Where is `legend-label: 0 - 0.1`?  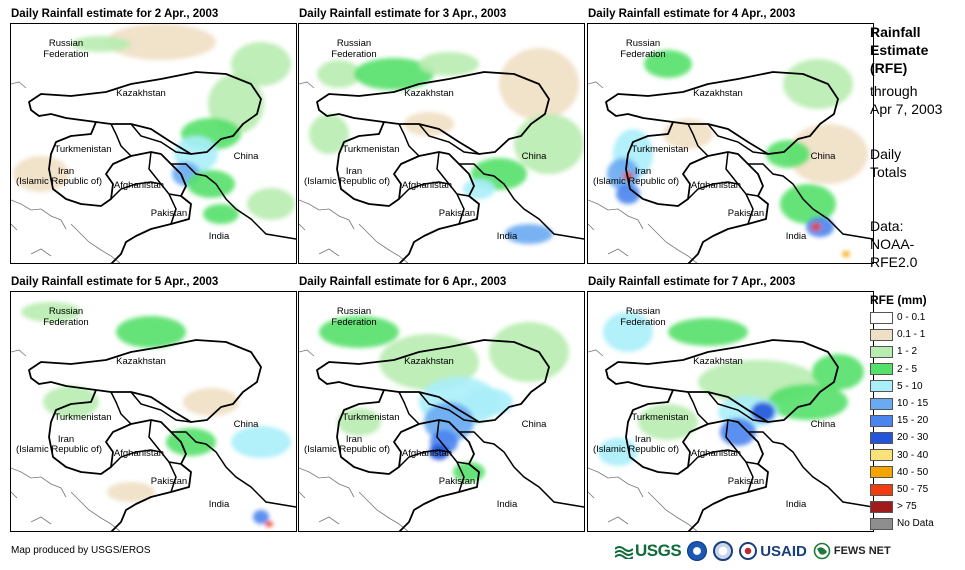
legend-label: 0 - 0.1 is located at coordinates (911, 317).